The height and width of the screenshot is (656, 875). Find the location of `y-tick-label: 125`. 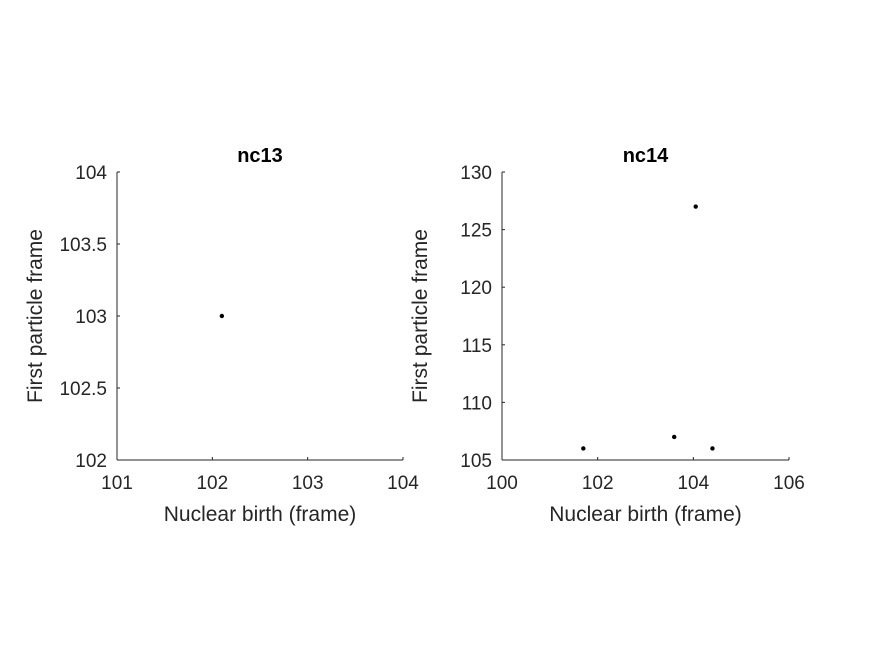

y-tick-label: 125 is located at coordinates (476, 231).